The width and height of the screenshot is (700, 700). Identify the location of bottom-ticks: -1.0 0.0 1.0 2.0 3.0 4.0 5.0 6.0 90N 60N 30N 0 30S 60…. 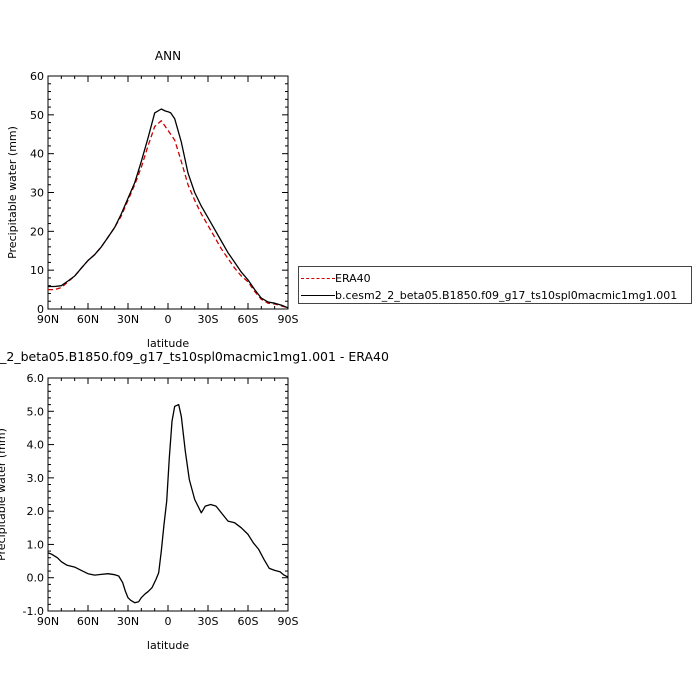
(161, 500).